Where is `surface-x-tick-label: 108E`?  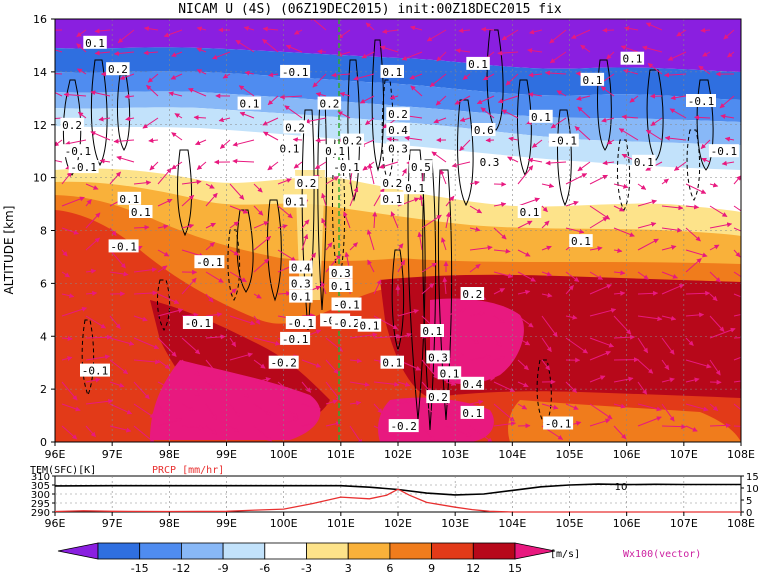 surface-x-tick-label: 108E is located at coordinates (741, 523).